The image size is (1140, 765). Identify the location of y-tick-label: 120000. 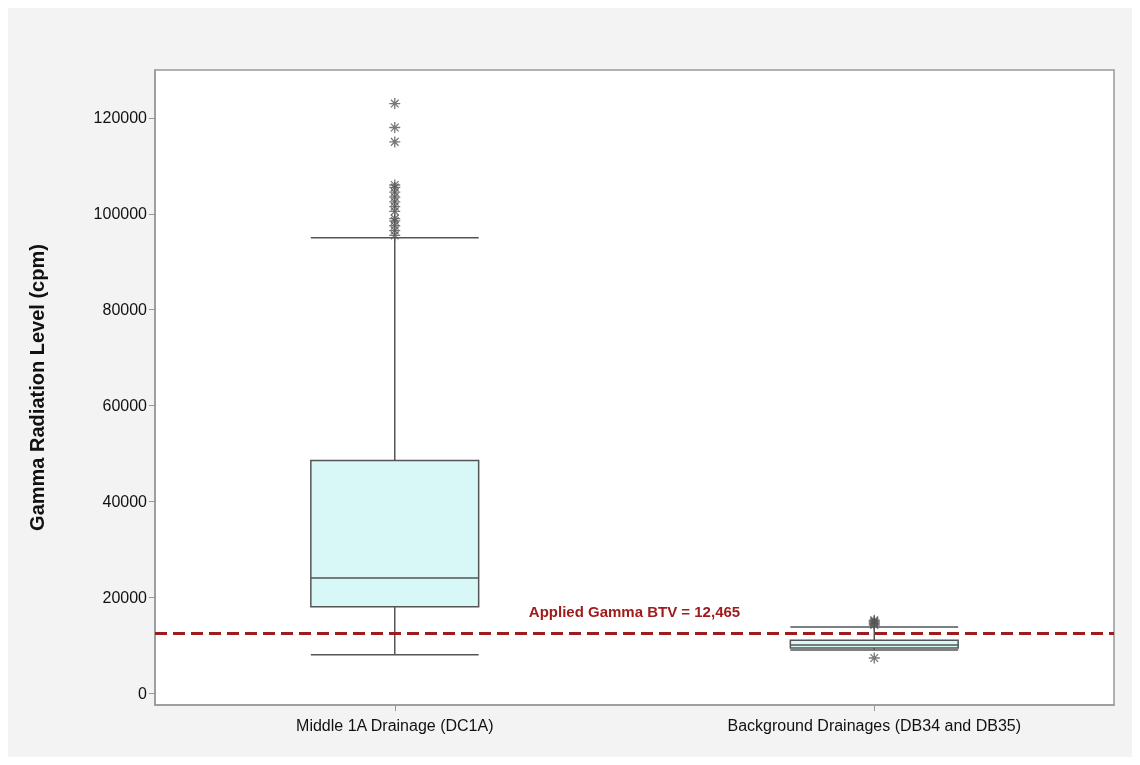
(120, 118).